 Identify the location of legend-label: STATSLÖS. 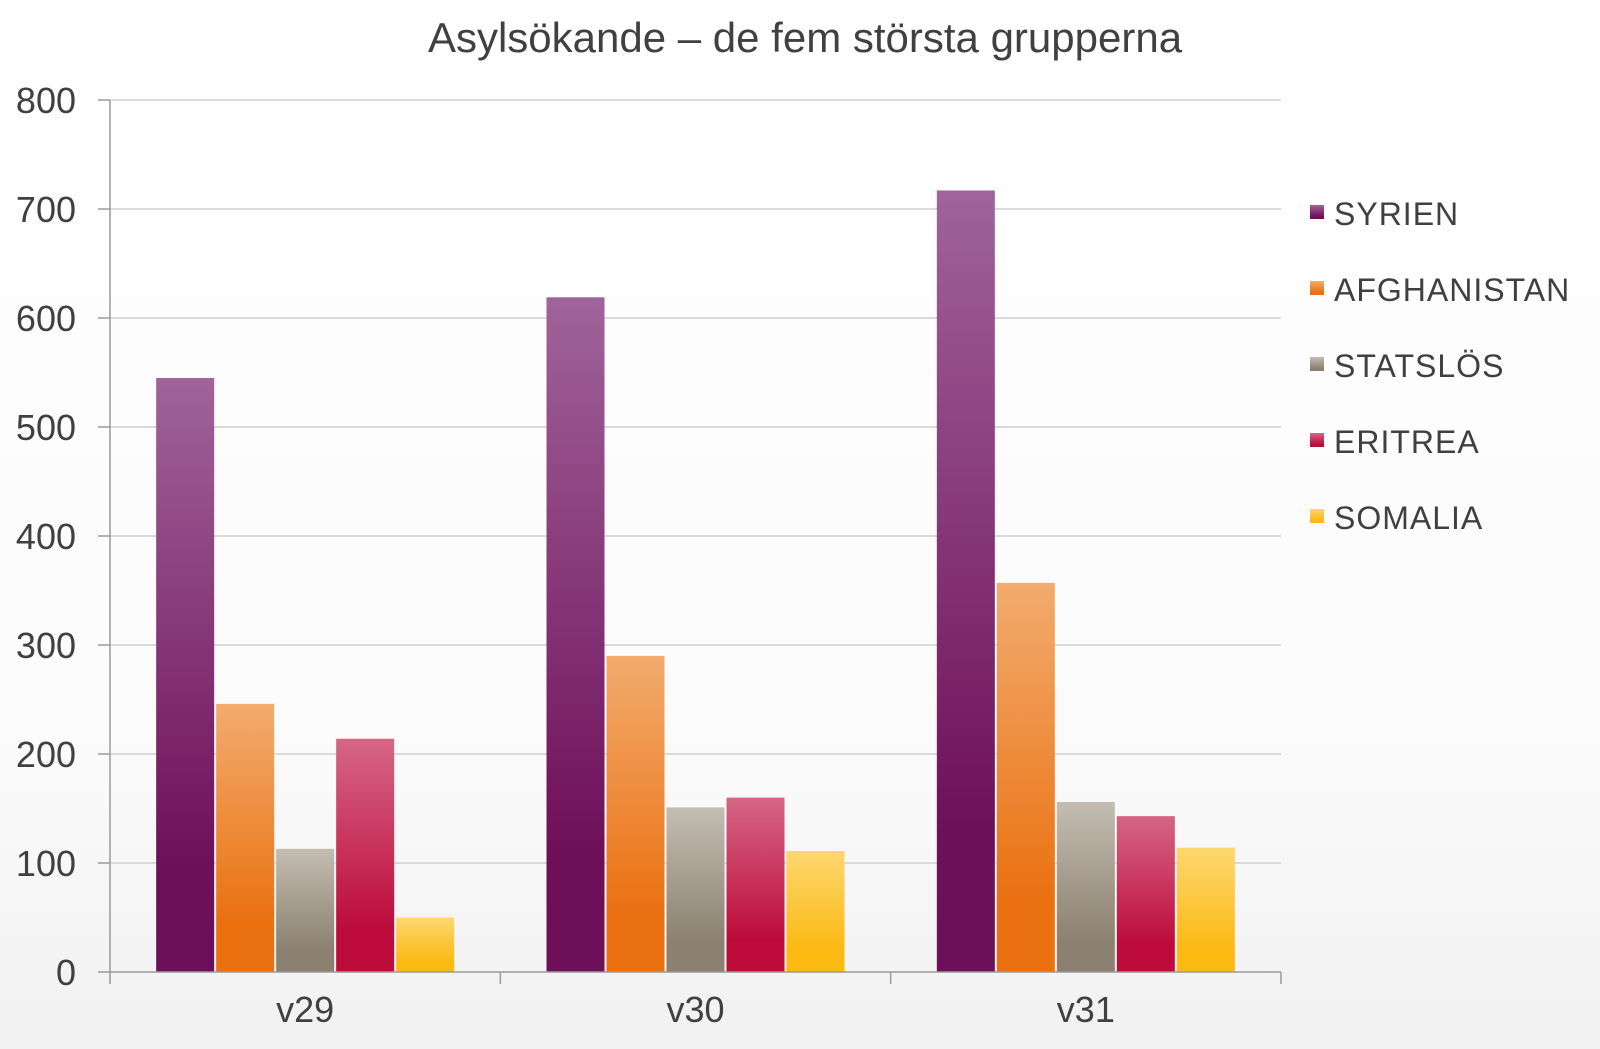
(1419, 366).